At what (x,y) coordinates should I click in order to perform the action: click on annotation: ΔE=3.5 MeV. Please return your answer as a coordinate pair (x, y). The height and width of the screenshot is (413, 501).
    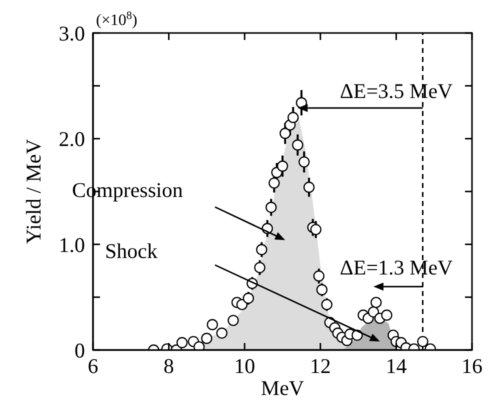
    Looking at the image, I should click on (396, 91).